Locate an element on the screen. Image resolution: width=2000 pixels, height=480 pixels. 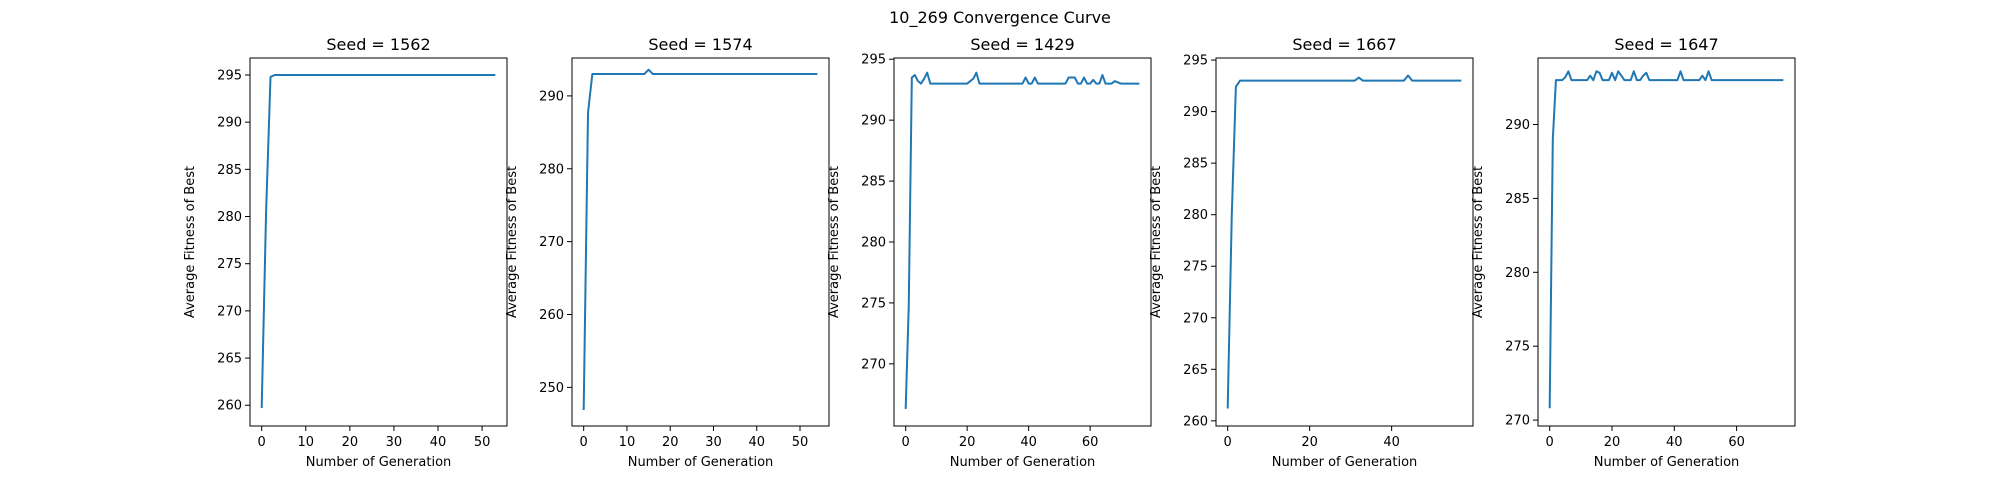
y-axis-label-5: Average Fitness of Best is located at coordinates (1478, 242).